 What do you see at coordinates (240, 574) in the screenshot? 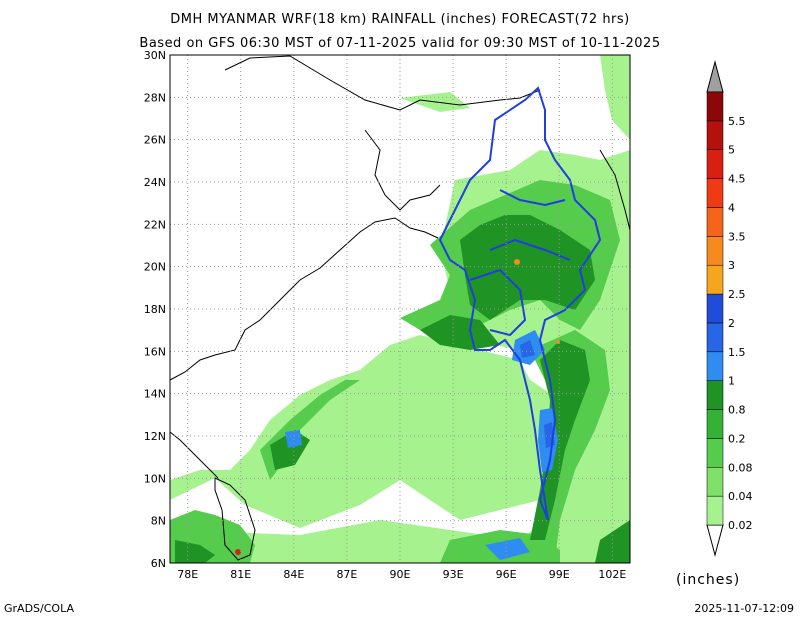
I see `longitude-label: 81E` at bounding box center [240, 574].